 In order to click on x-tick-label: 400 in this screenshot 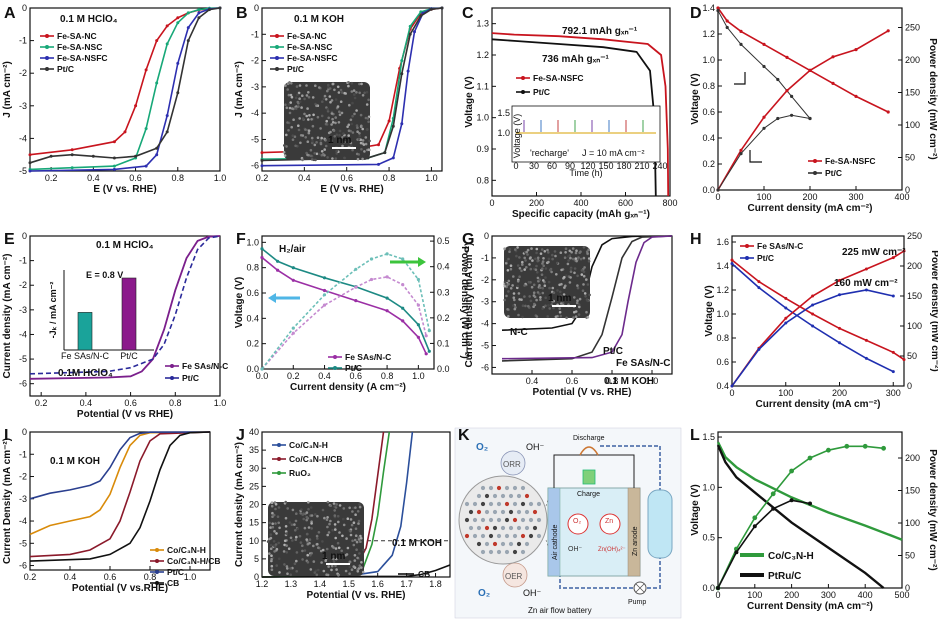, I will do `click(865, 595)`.